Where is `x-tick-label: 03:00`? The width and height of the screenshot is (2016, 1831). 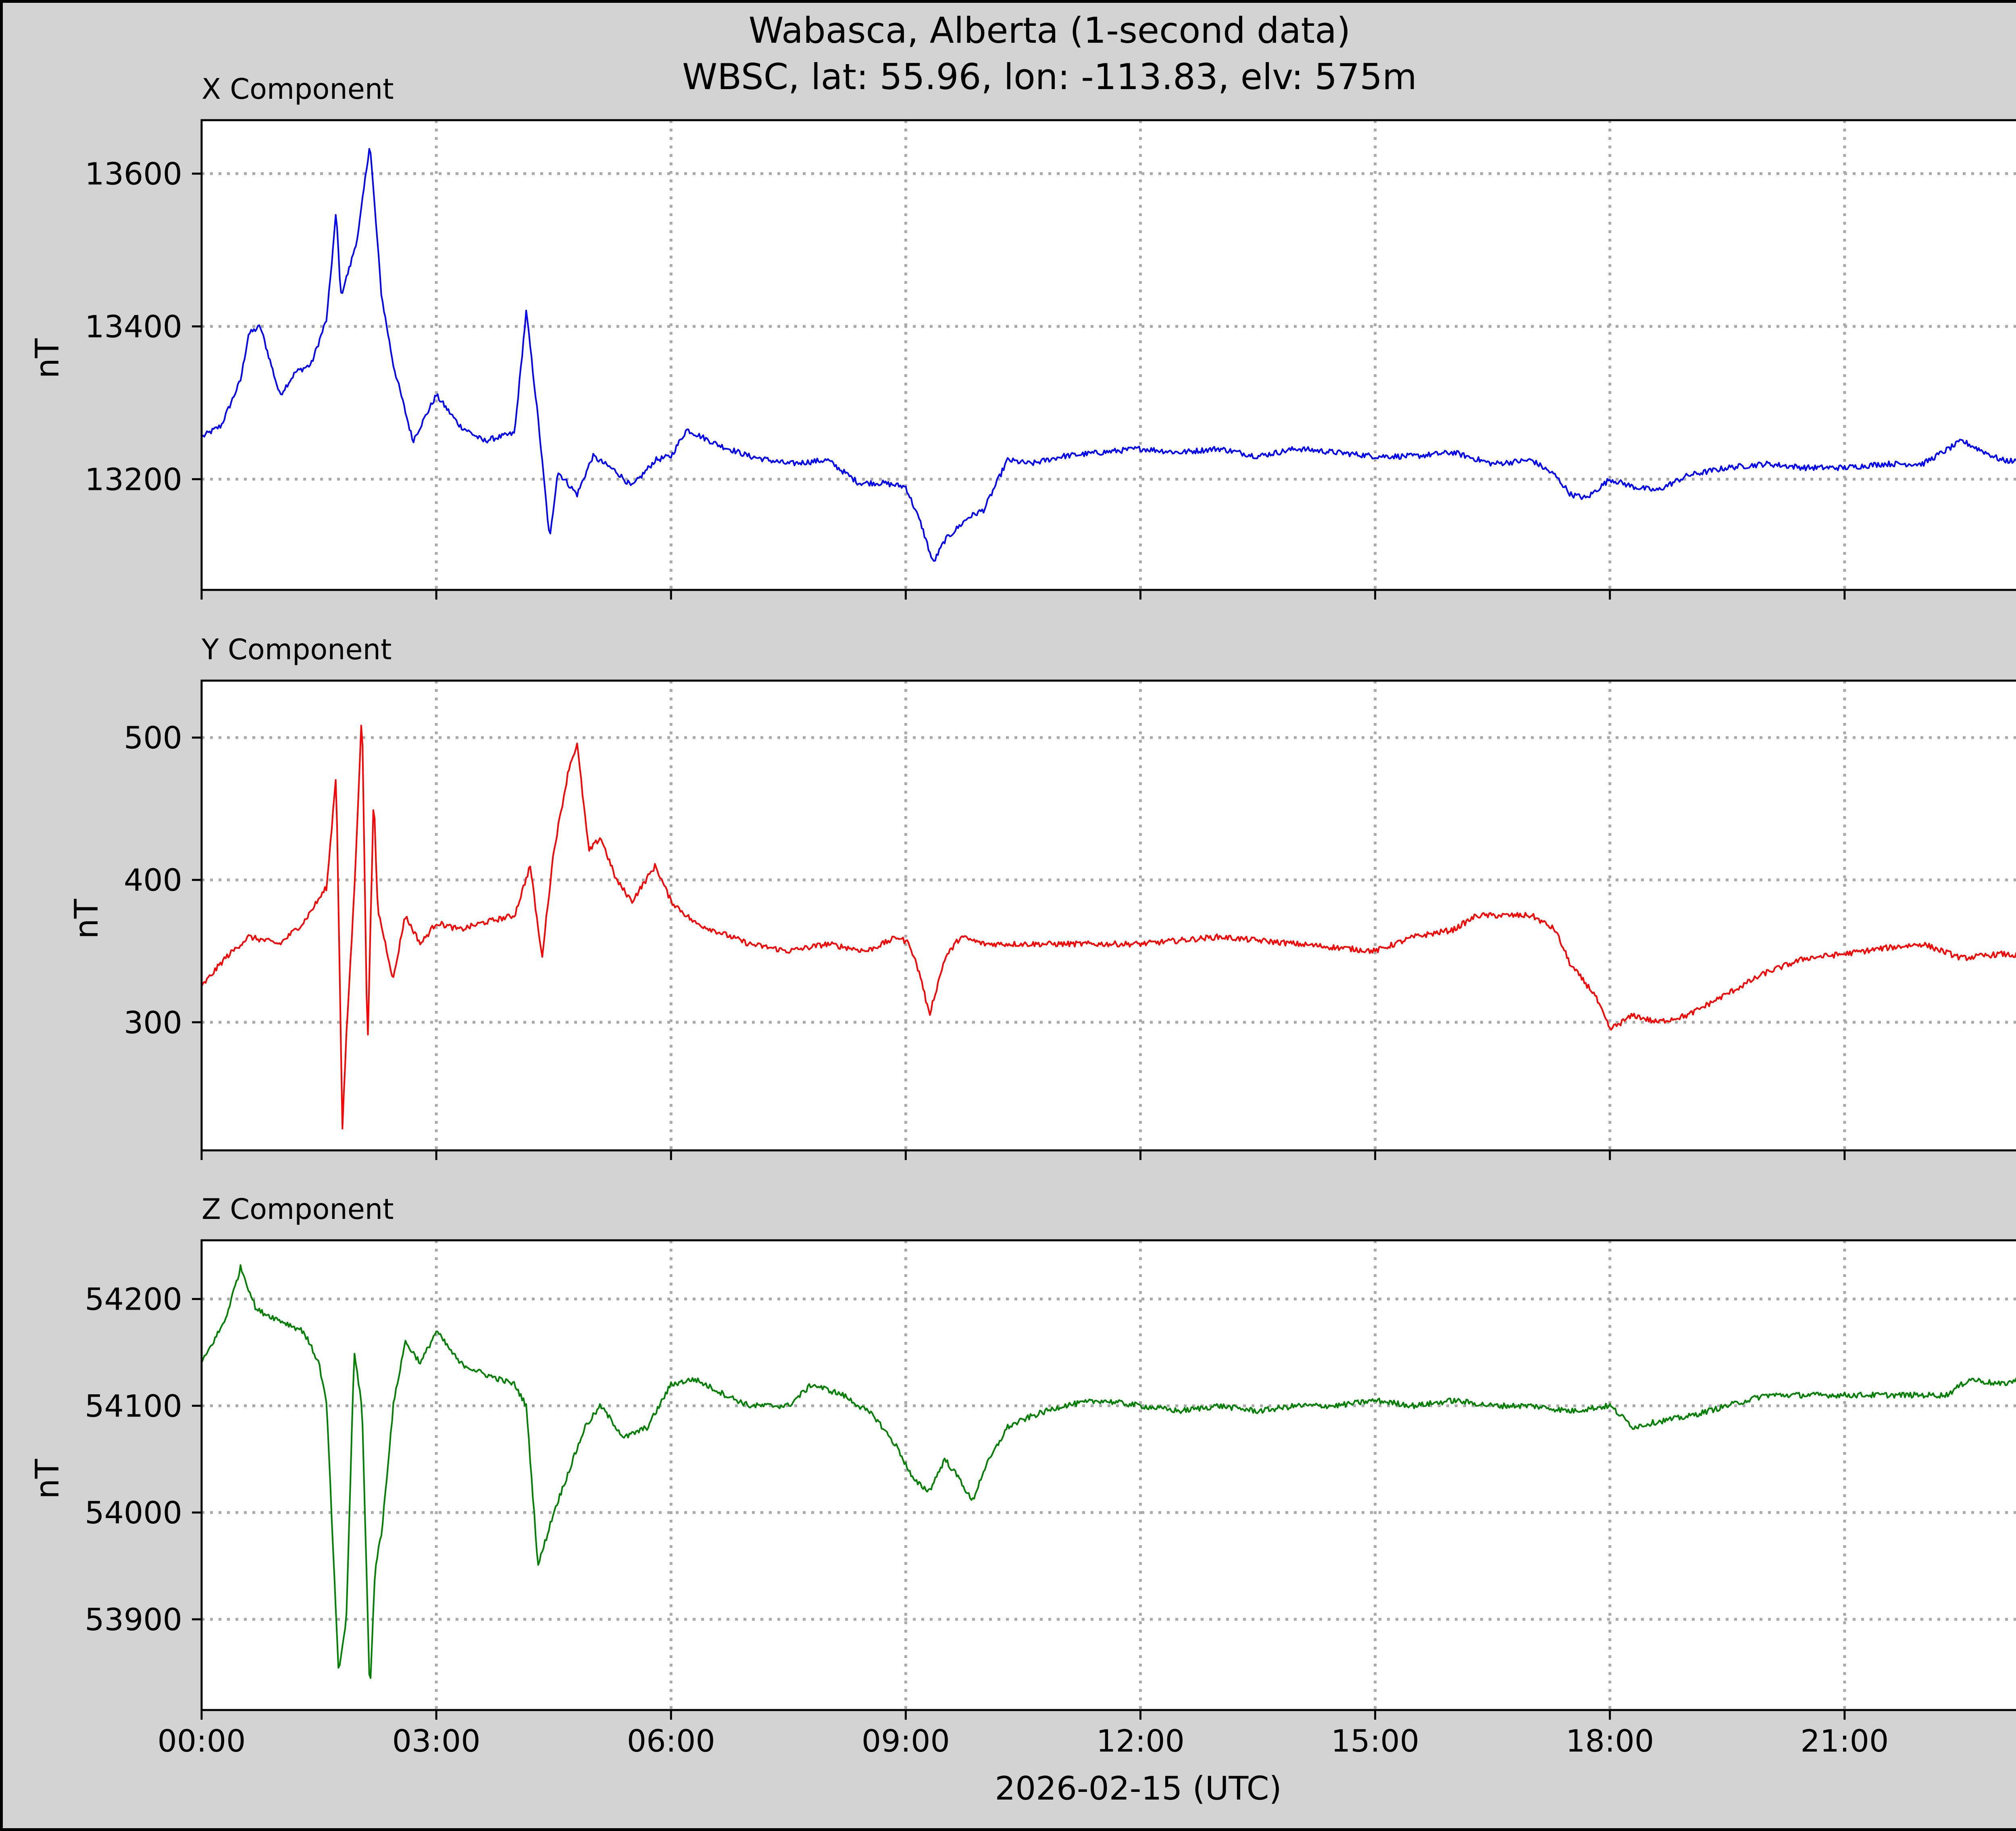
x-tick-label: 03:00 is located at coordinates (437, 1741).